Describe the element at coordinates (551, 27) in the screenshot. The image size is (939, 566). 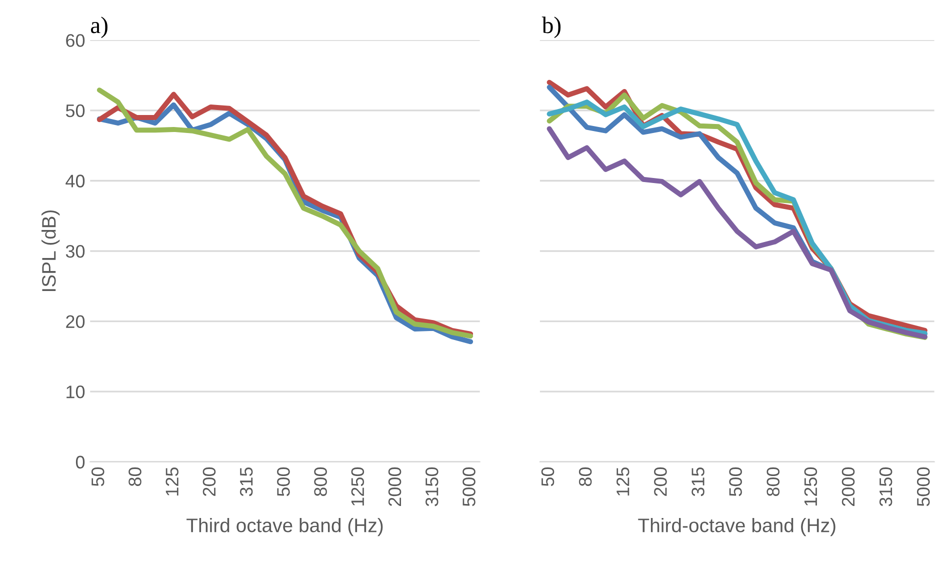
I see `chart-title: b)` at that location.